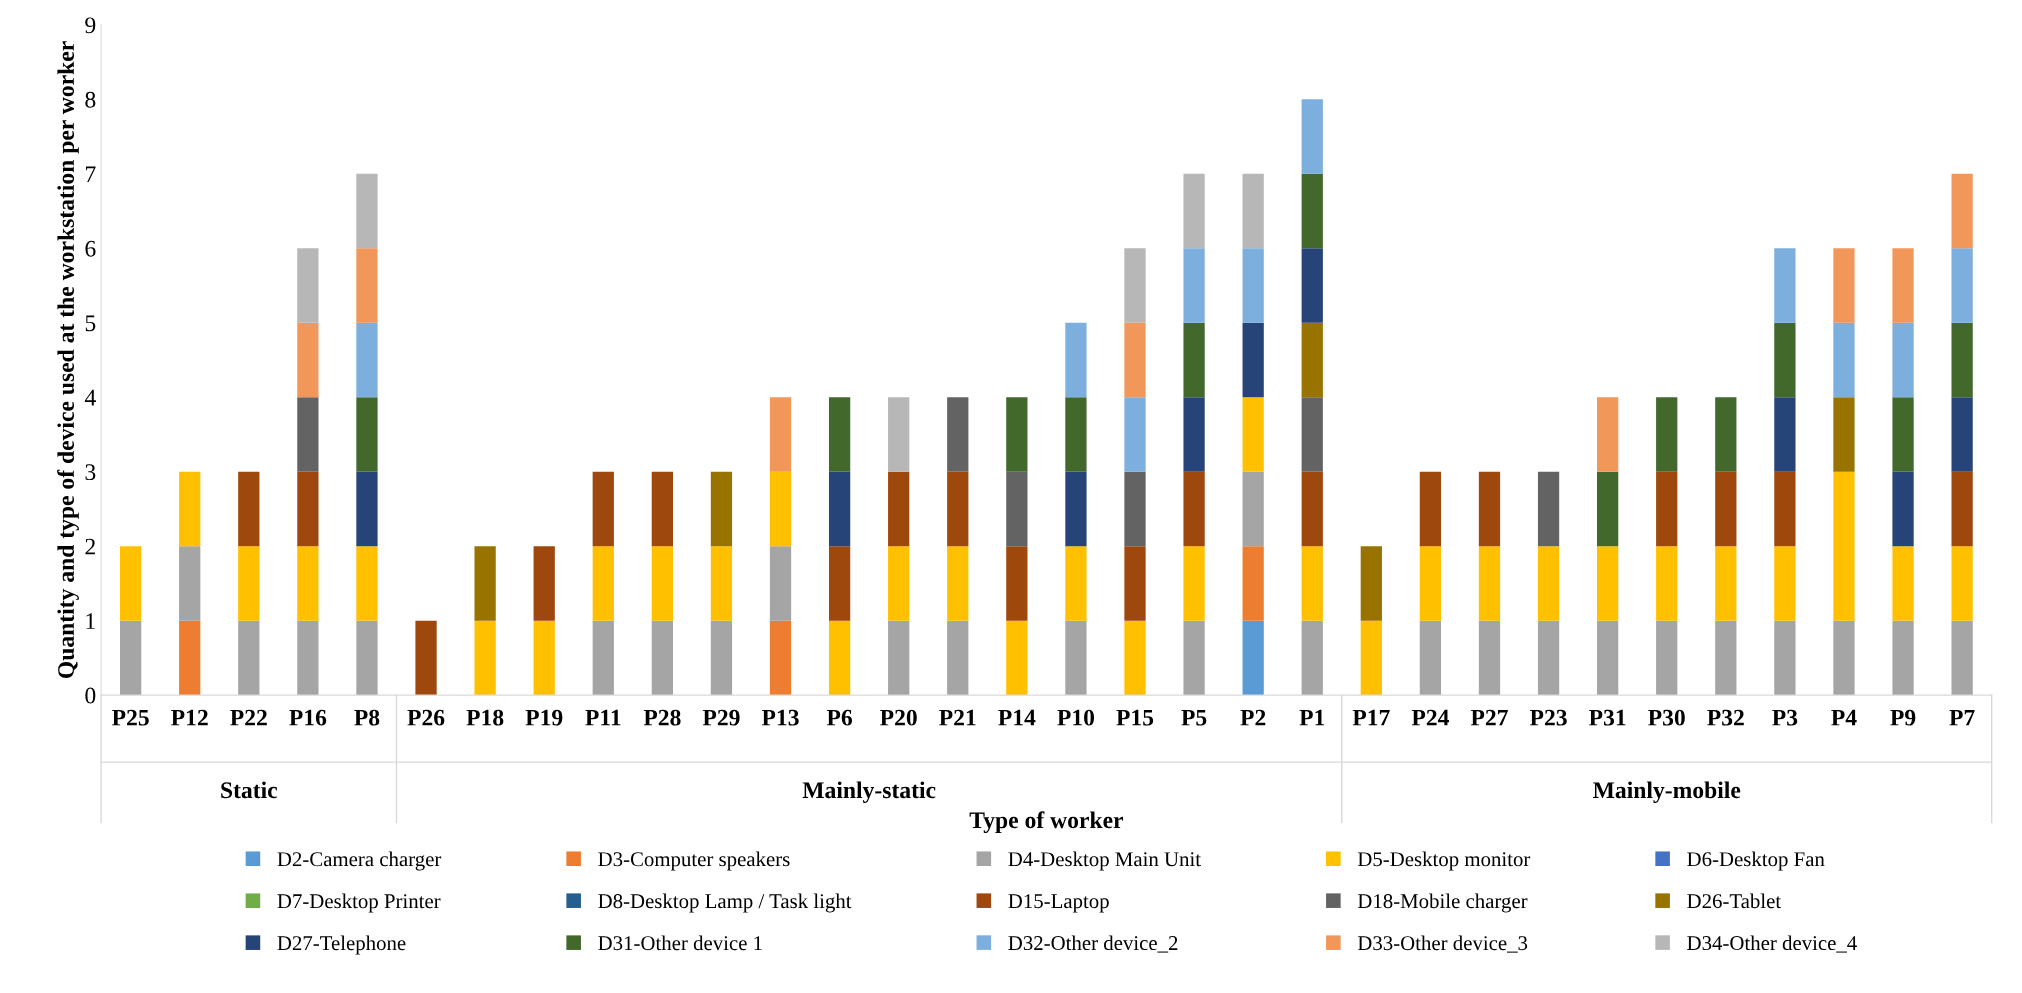 The height and width of the screenshot is (993, 2022). I want to click on x-tick-label: P30, so click(1666, 717).